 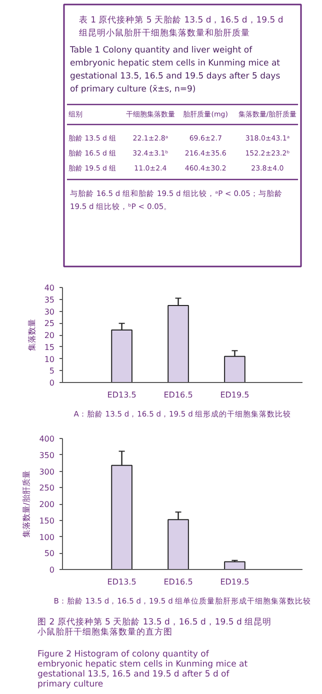 I want to click on y-tick-label: 250, so click(x=47, y=488).